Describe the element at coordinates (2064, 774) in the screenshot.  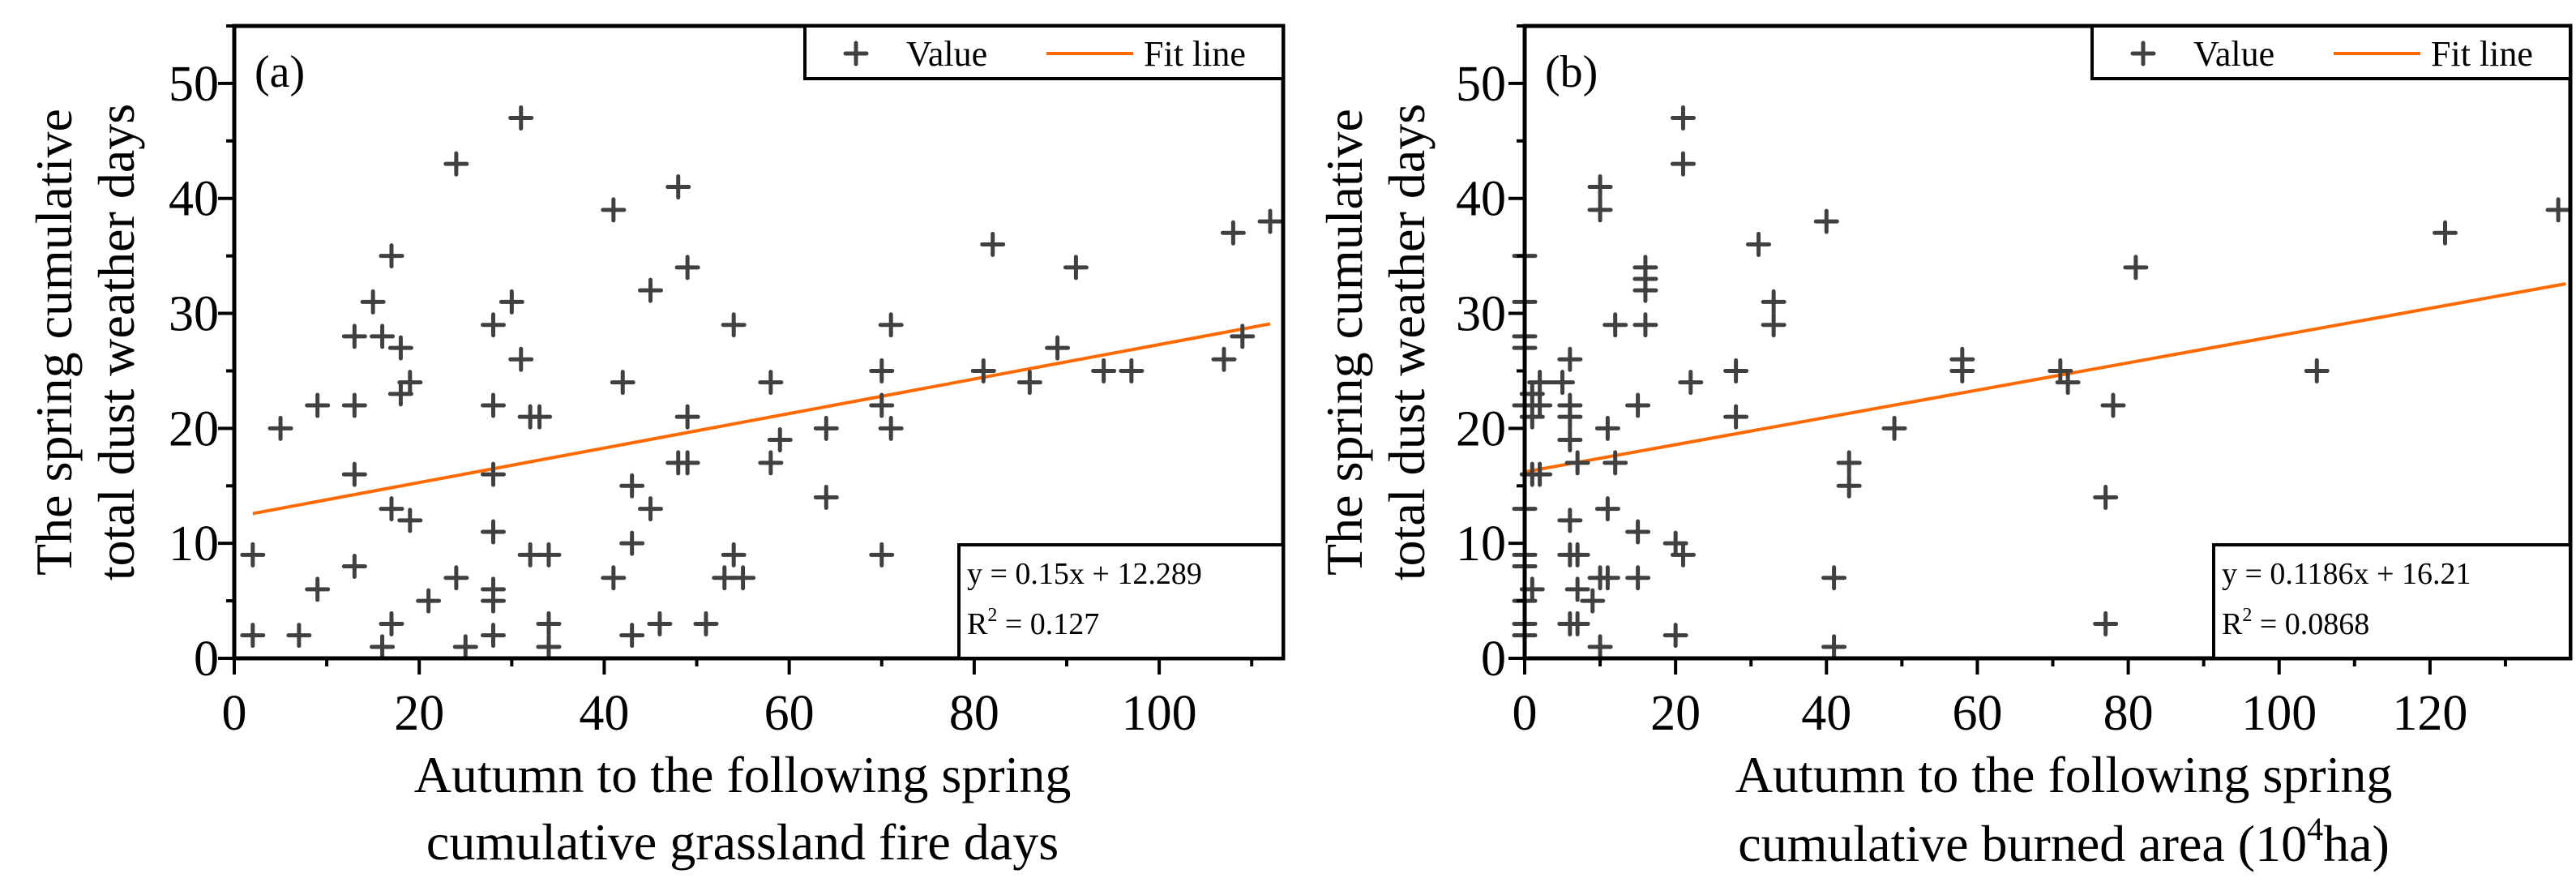
I see `x-axis-title-line1: Autumn to the following spring` at that location.